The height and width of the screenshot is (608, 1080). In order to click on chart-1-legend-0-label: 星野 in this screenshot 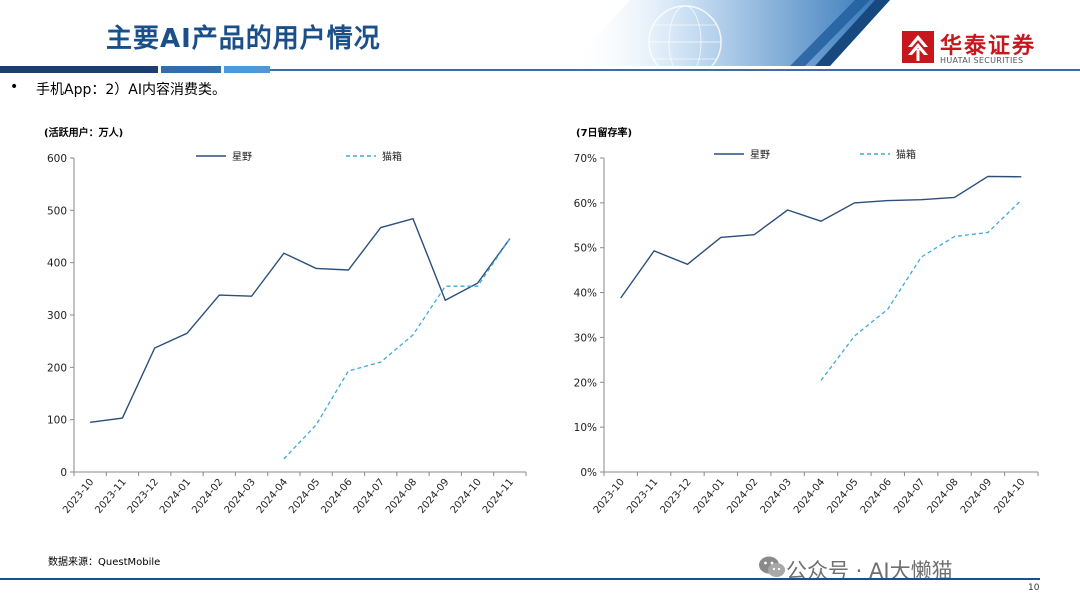, I will do `click(760, 155)`.